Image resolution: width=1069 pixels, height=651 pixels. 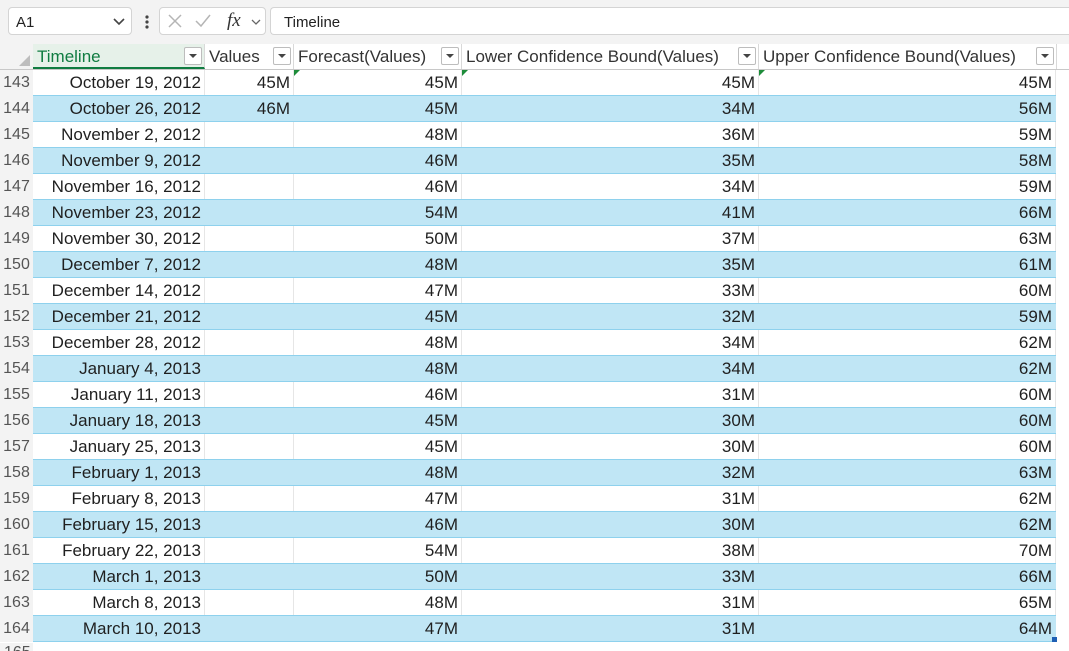 What do you see at coordinates (175, 21) in the screenshot?
I see `cancel-icon` at bounding box center [175, 21].